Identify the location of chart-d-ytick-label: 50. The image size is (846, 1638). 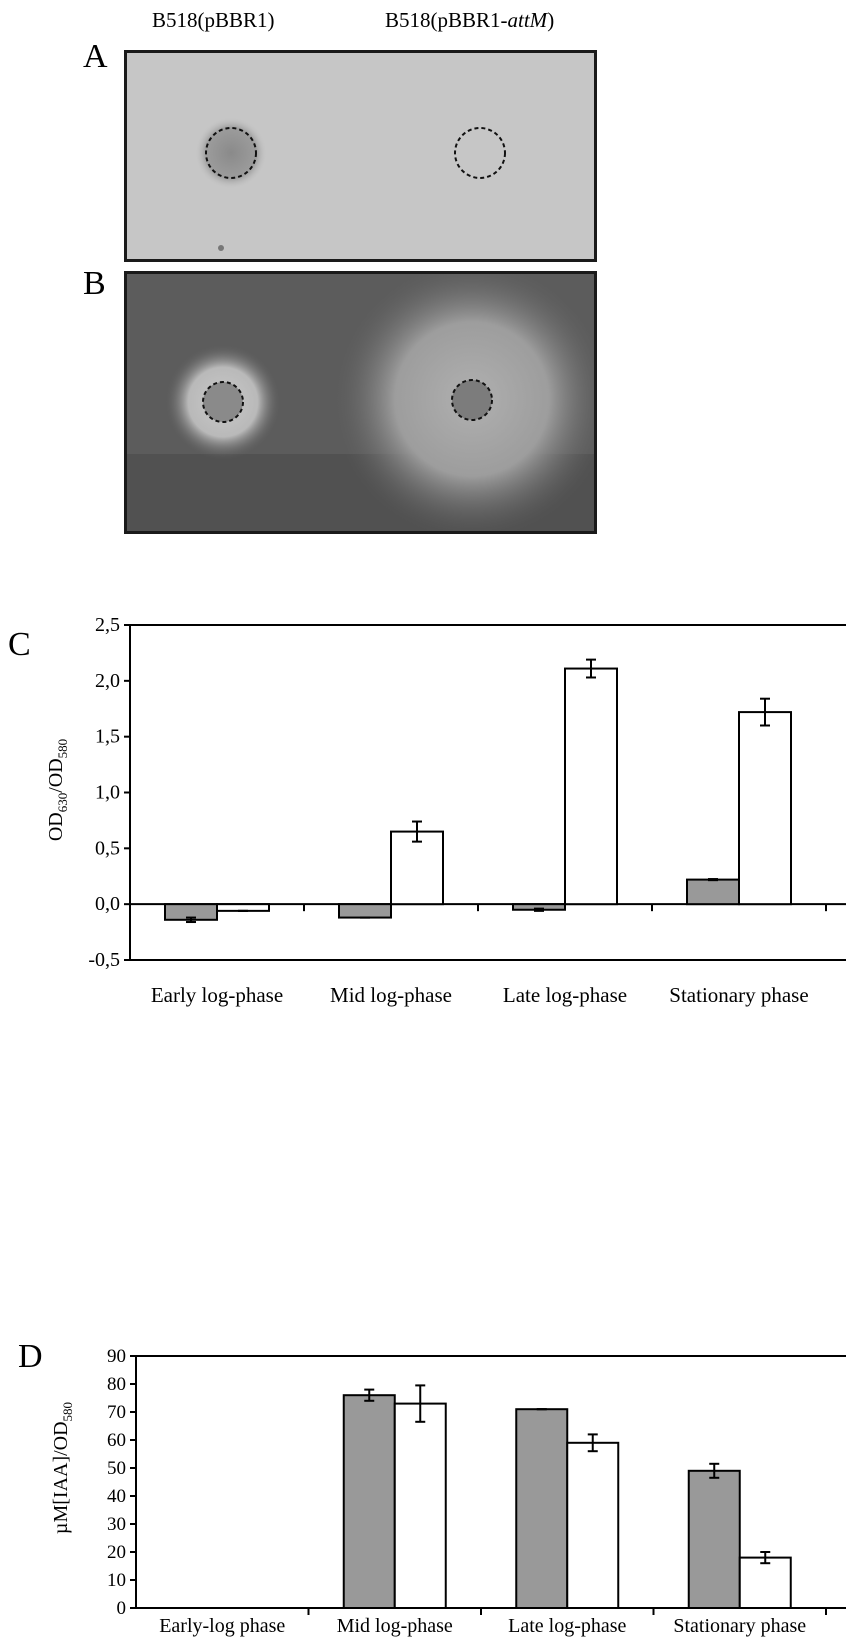
(116, 1468).